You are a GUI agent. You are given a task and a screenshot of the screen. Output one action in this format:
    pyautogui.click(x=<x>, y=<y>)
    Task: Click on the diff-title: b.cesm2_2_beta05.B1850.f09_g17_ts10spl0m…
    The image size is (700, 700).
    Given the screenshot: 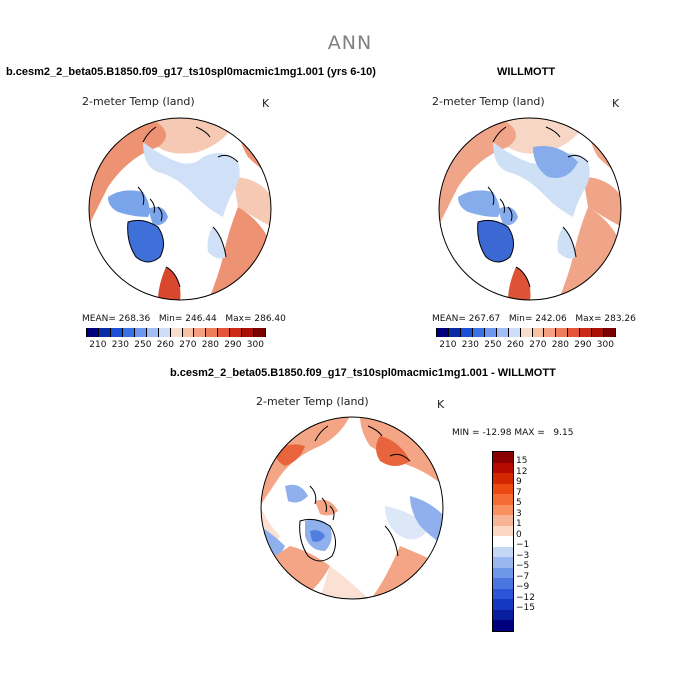 What is the action you would take?
    pyautogui.click(x=363, y=373)
    